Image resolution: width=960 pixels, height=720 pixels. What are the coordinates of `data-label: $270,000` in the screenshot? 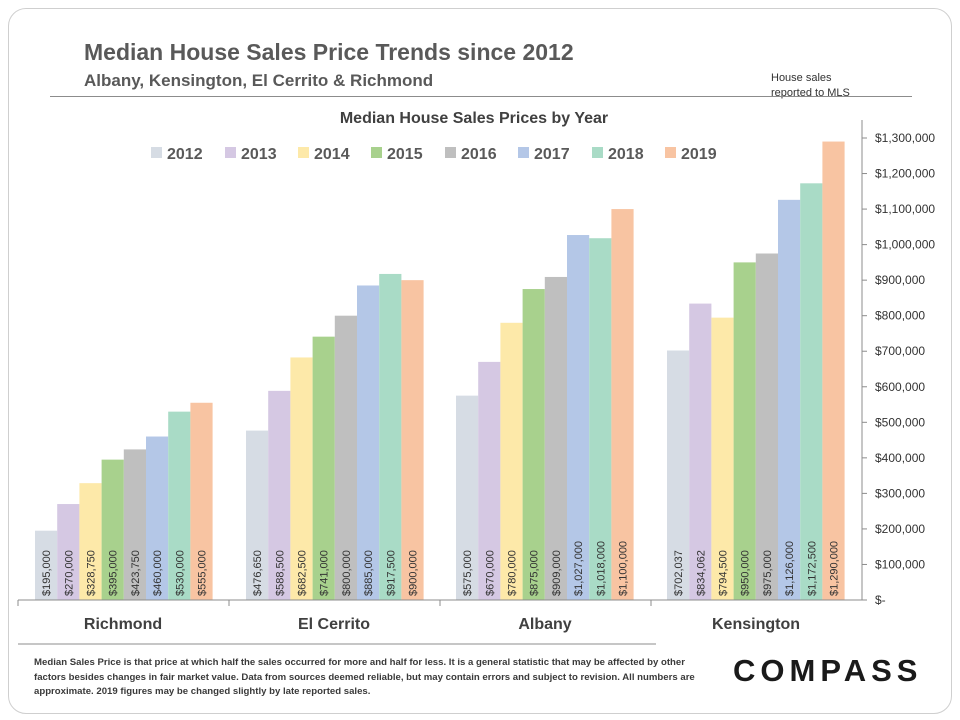 It's located at (69, 573).